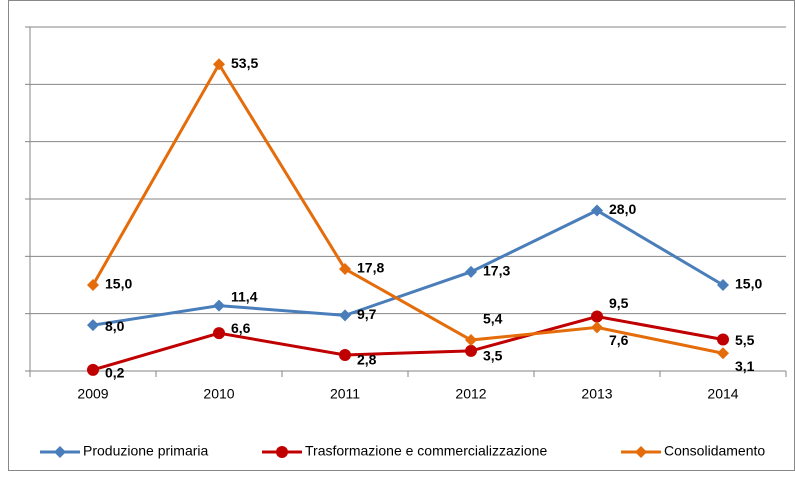 This screenshot has height=479, width=795. I want to click on x-tick-label: 2011, so click(345, 394).